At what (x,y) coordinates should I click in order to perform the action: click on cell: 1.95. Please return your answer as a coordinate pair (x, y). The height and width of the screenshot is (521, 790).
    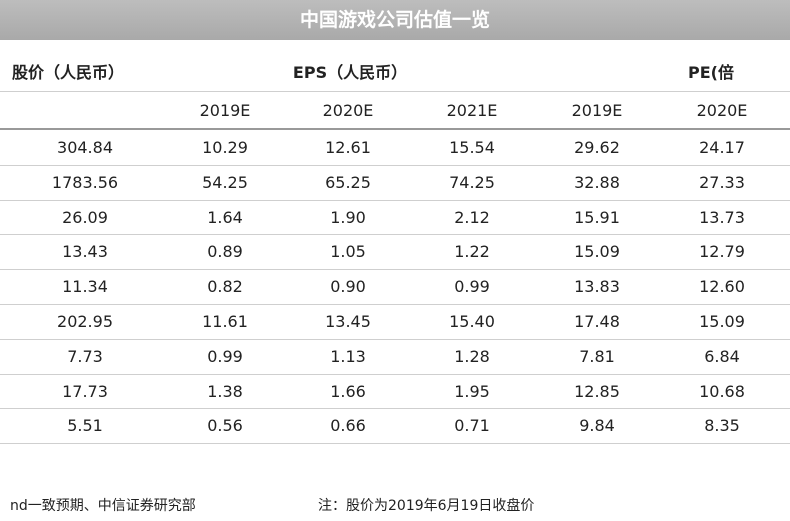
    Looking at the image, I should click on (472, 391).